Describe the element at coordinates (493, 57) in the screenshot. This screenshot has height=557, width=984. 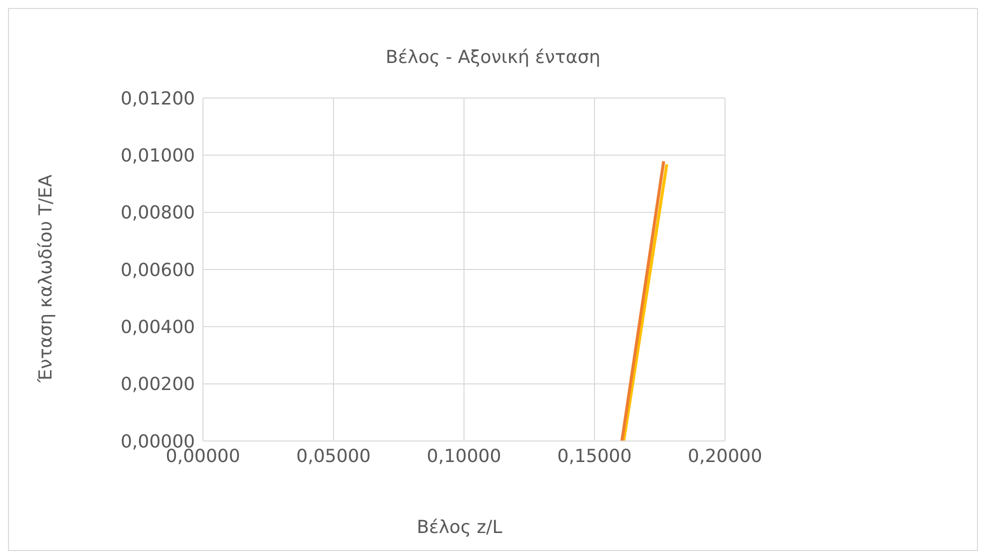
I see `chart-title: Βέλος - Αξονική ένταση` at that location.